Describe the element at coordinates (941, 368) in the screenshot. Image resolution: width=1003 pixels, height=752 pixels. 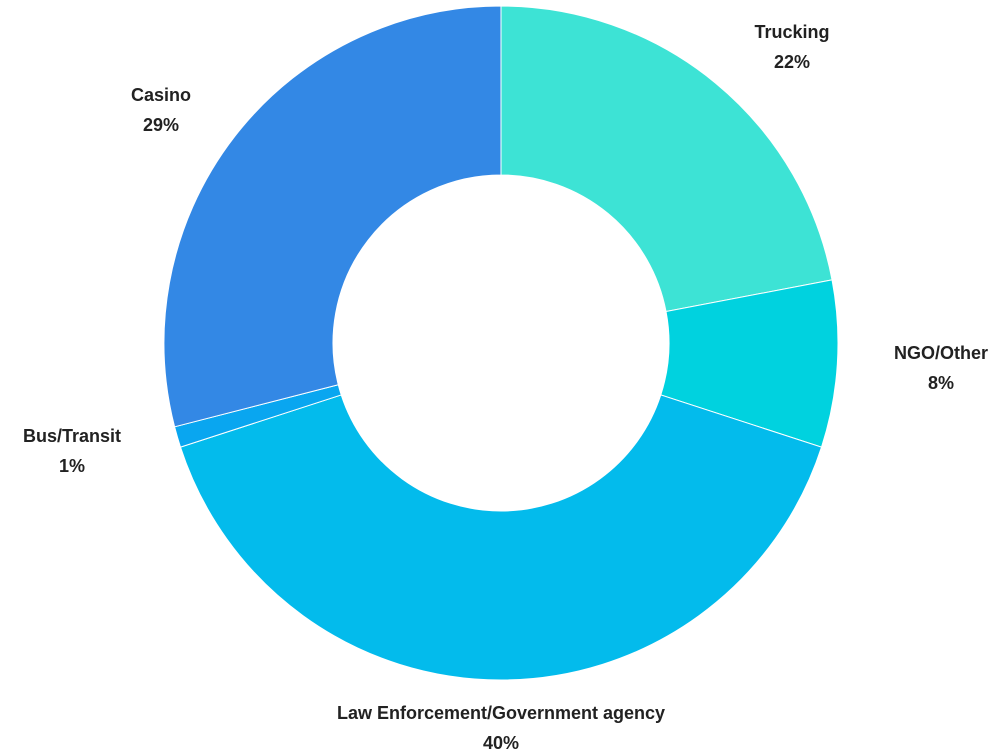
I see `slice-label-group: NGO/Other 8%` at that location.